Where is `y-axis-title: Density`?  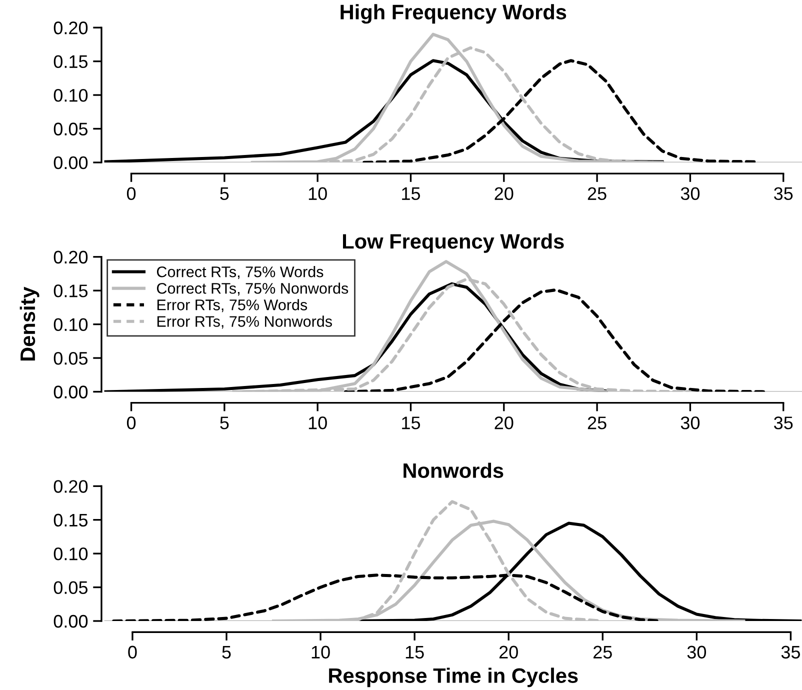
y-axis-title: Density is located at coordinates (30, 323).